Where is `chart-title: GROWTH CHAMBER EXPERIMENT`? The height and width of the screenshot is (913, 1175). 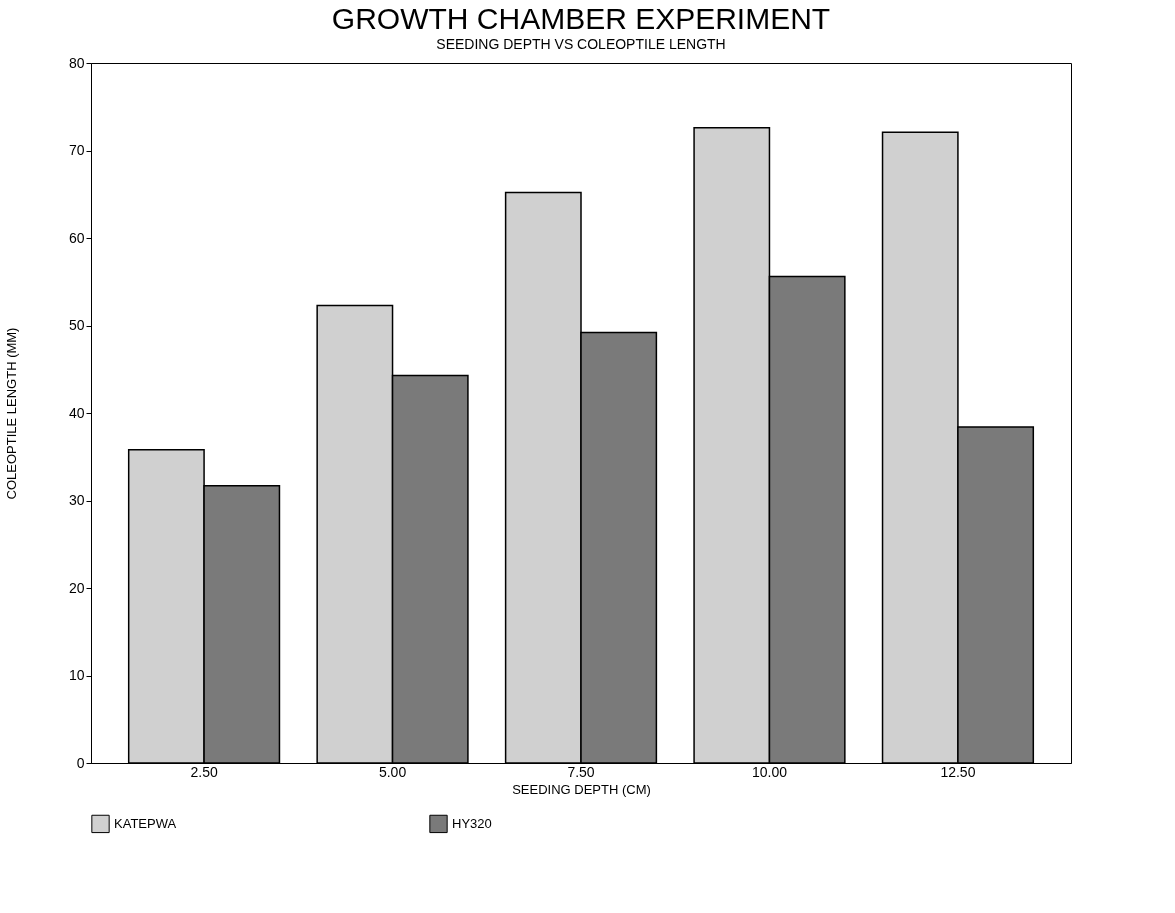
chart-title: GROWTH CHAMBER EXPERIMENT is located at coordinates (581, 18).